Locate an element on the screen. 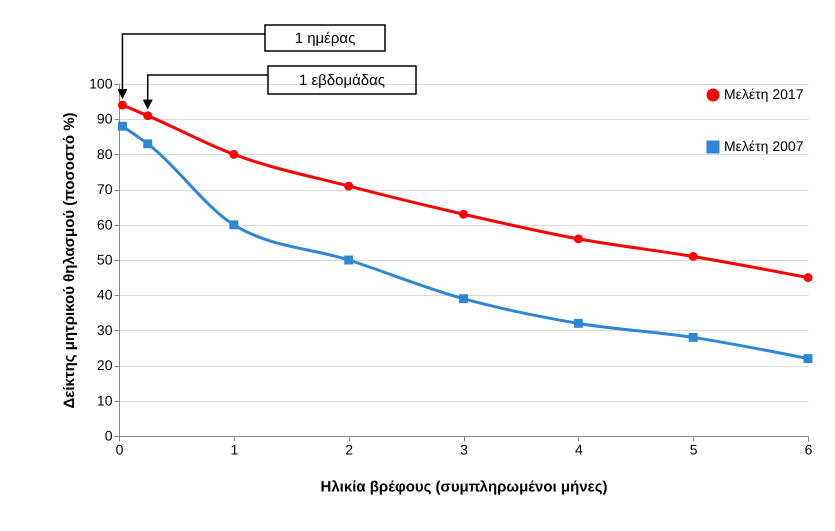 The height and width of the screenshot is (531, 835). x-axis-title: Ηλικία βρέφους (συμπληρωμένοι μήνες) is located at coordinates (464, 487).